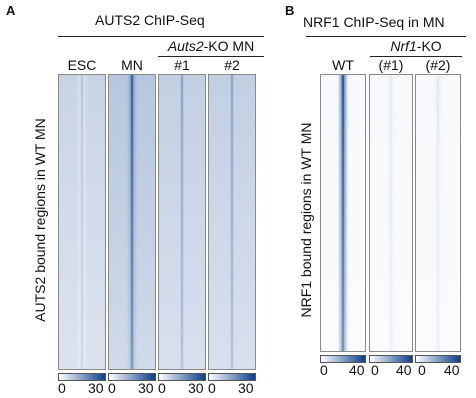 Image resolution: width=476 pixels, height=398 pixels. Describe the element at coordinates (150, 20) in the screenshot. I see `panel-a-title: AUTS2 ChIP-Seq` at that location.